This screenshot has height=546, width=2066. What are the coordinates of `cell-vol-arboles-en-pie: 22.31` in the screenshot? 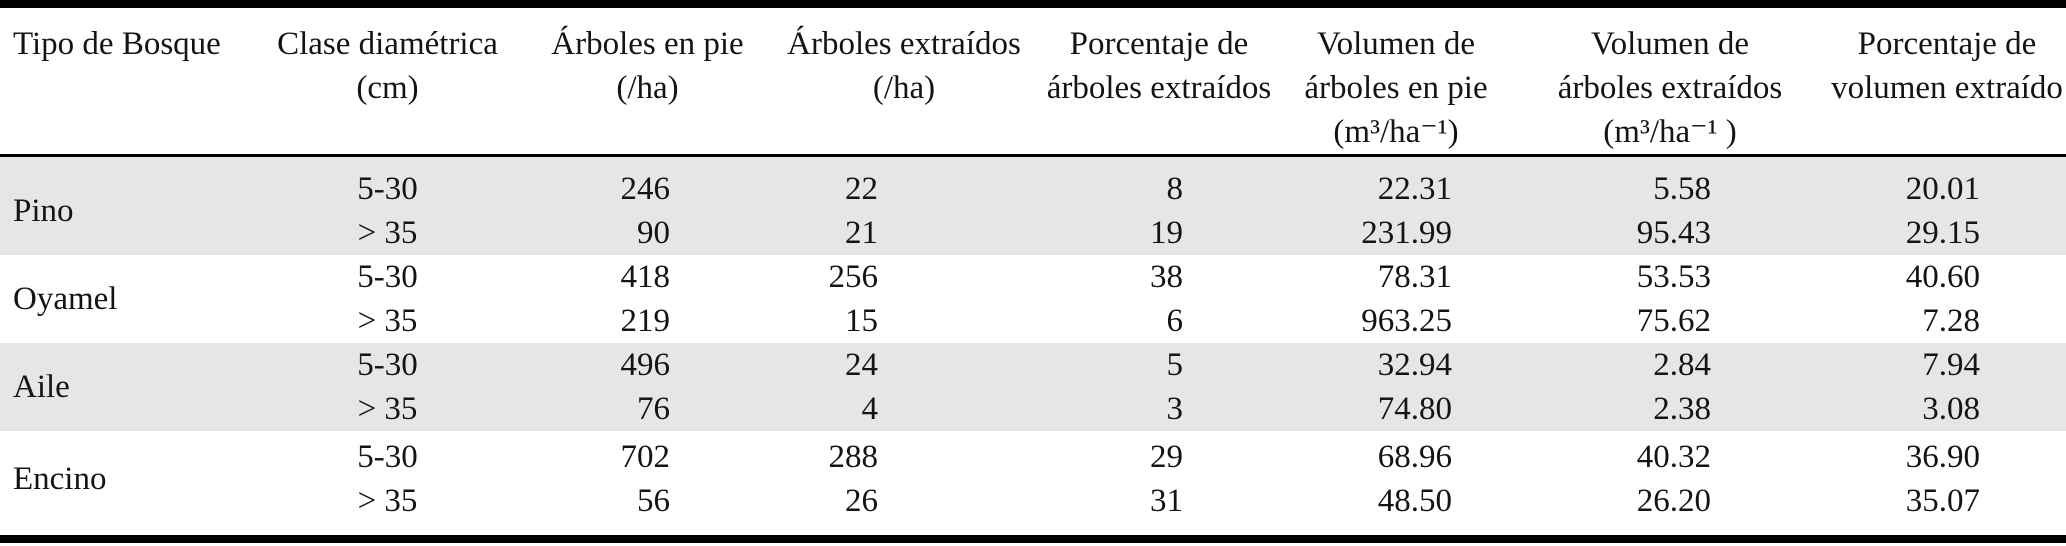 It's located at (1414, 189).